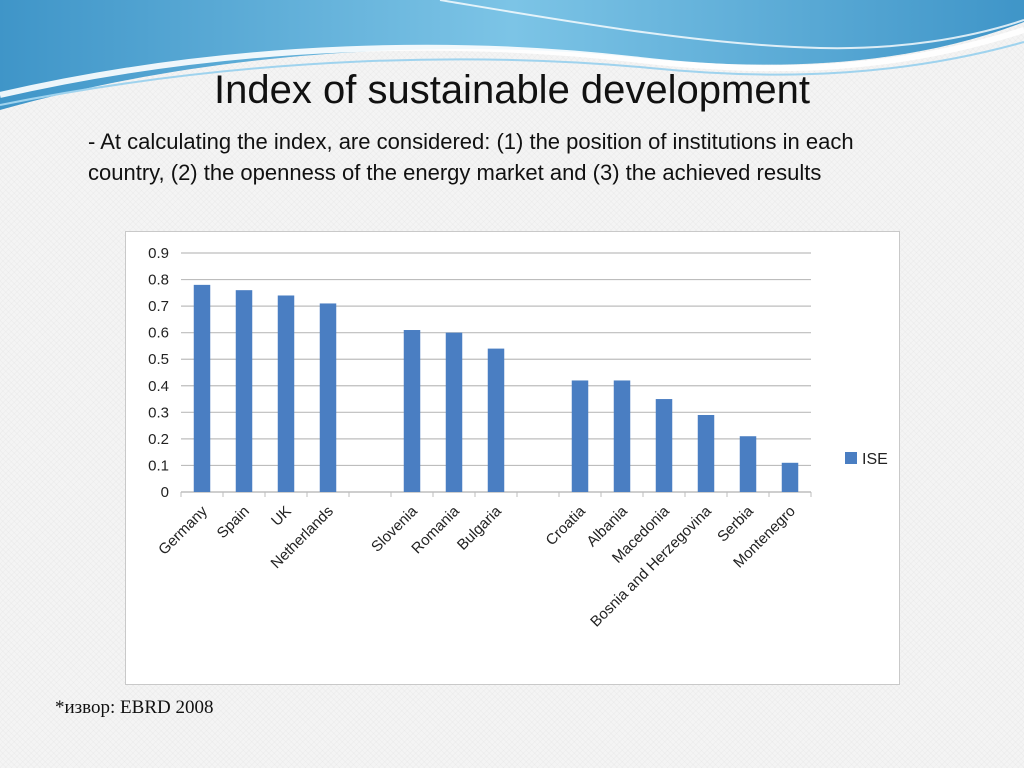 The image size is (1024, 768). Describe the element at coordinates (158, 465) in the screenshot. I see `y-tick-label: 0.1` at that location.